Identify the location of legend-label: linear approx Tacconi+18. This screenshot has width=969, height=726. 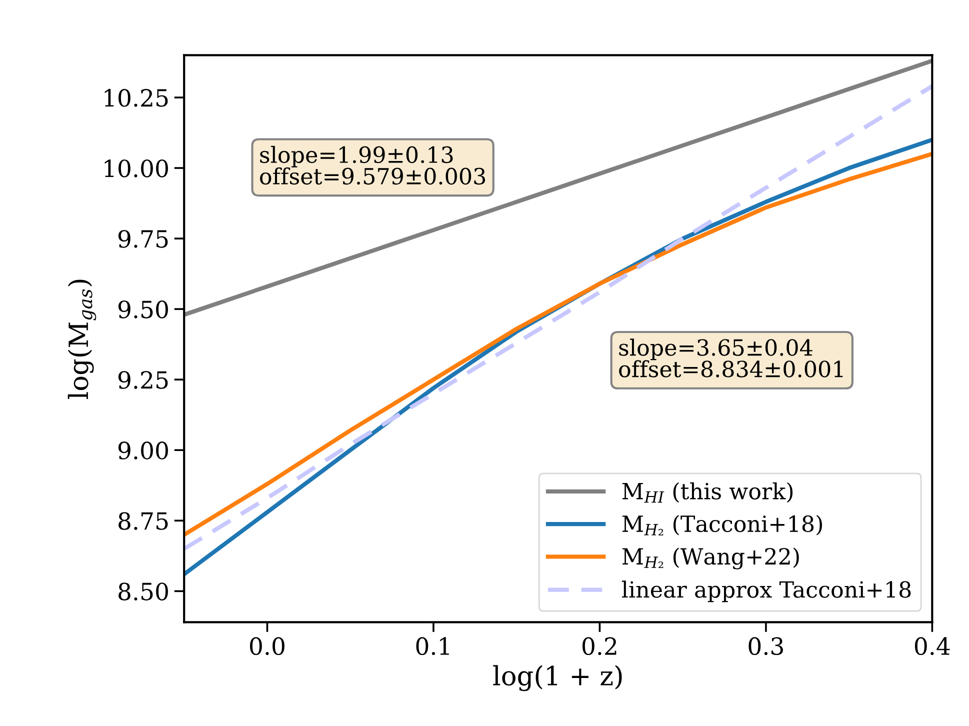
(766, 591).